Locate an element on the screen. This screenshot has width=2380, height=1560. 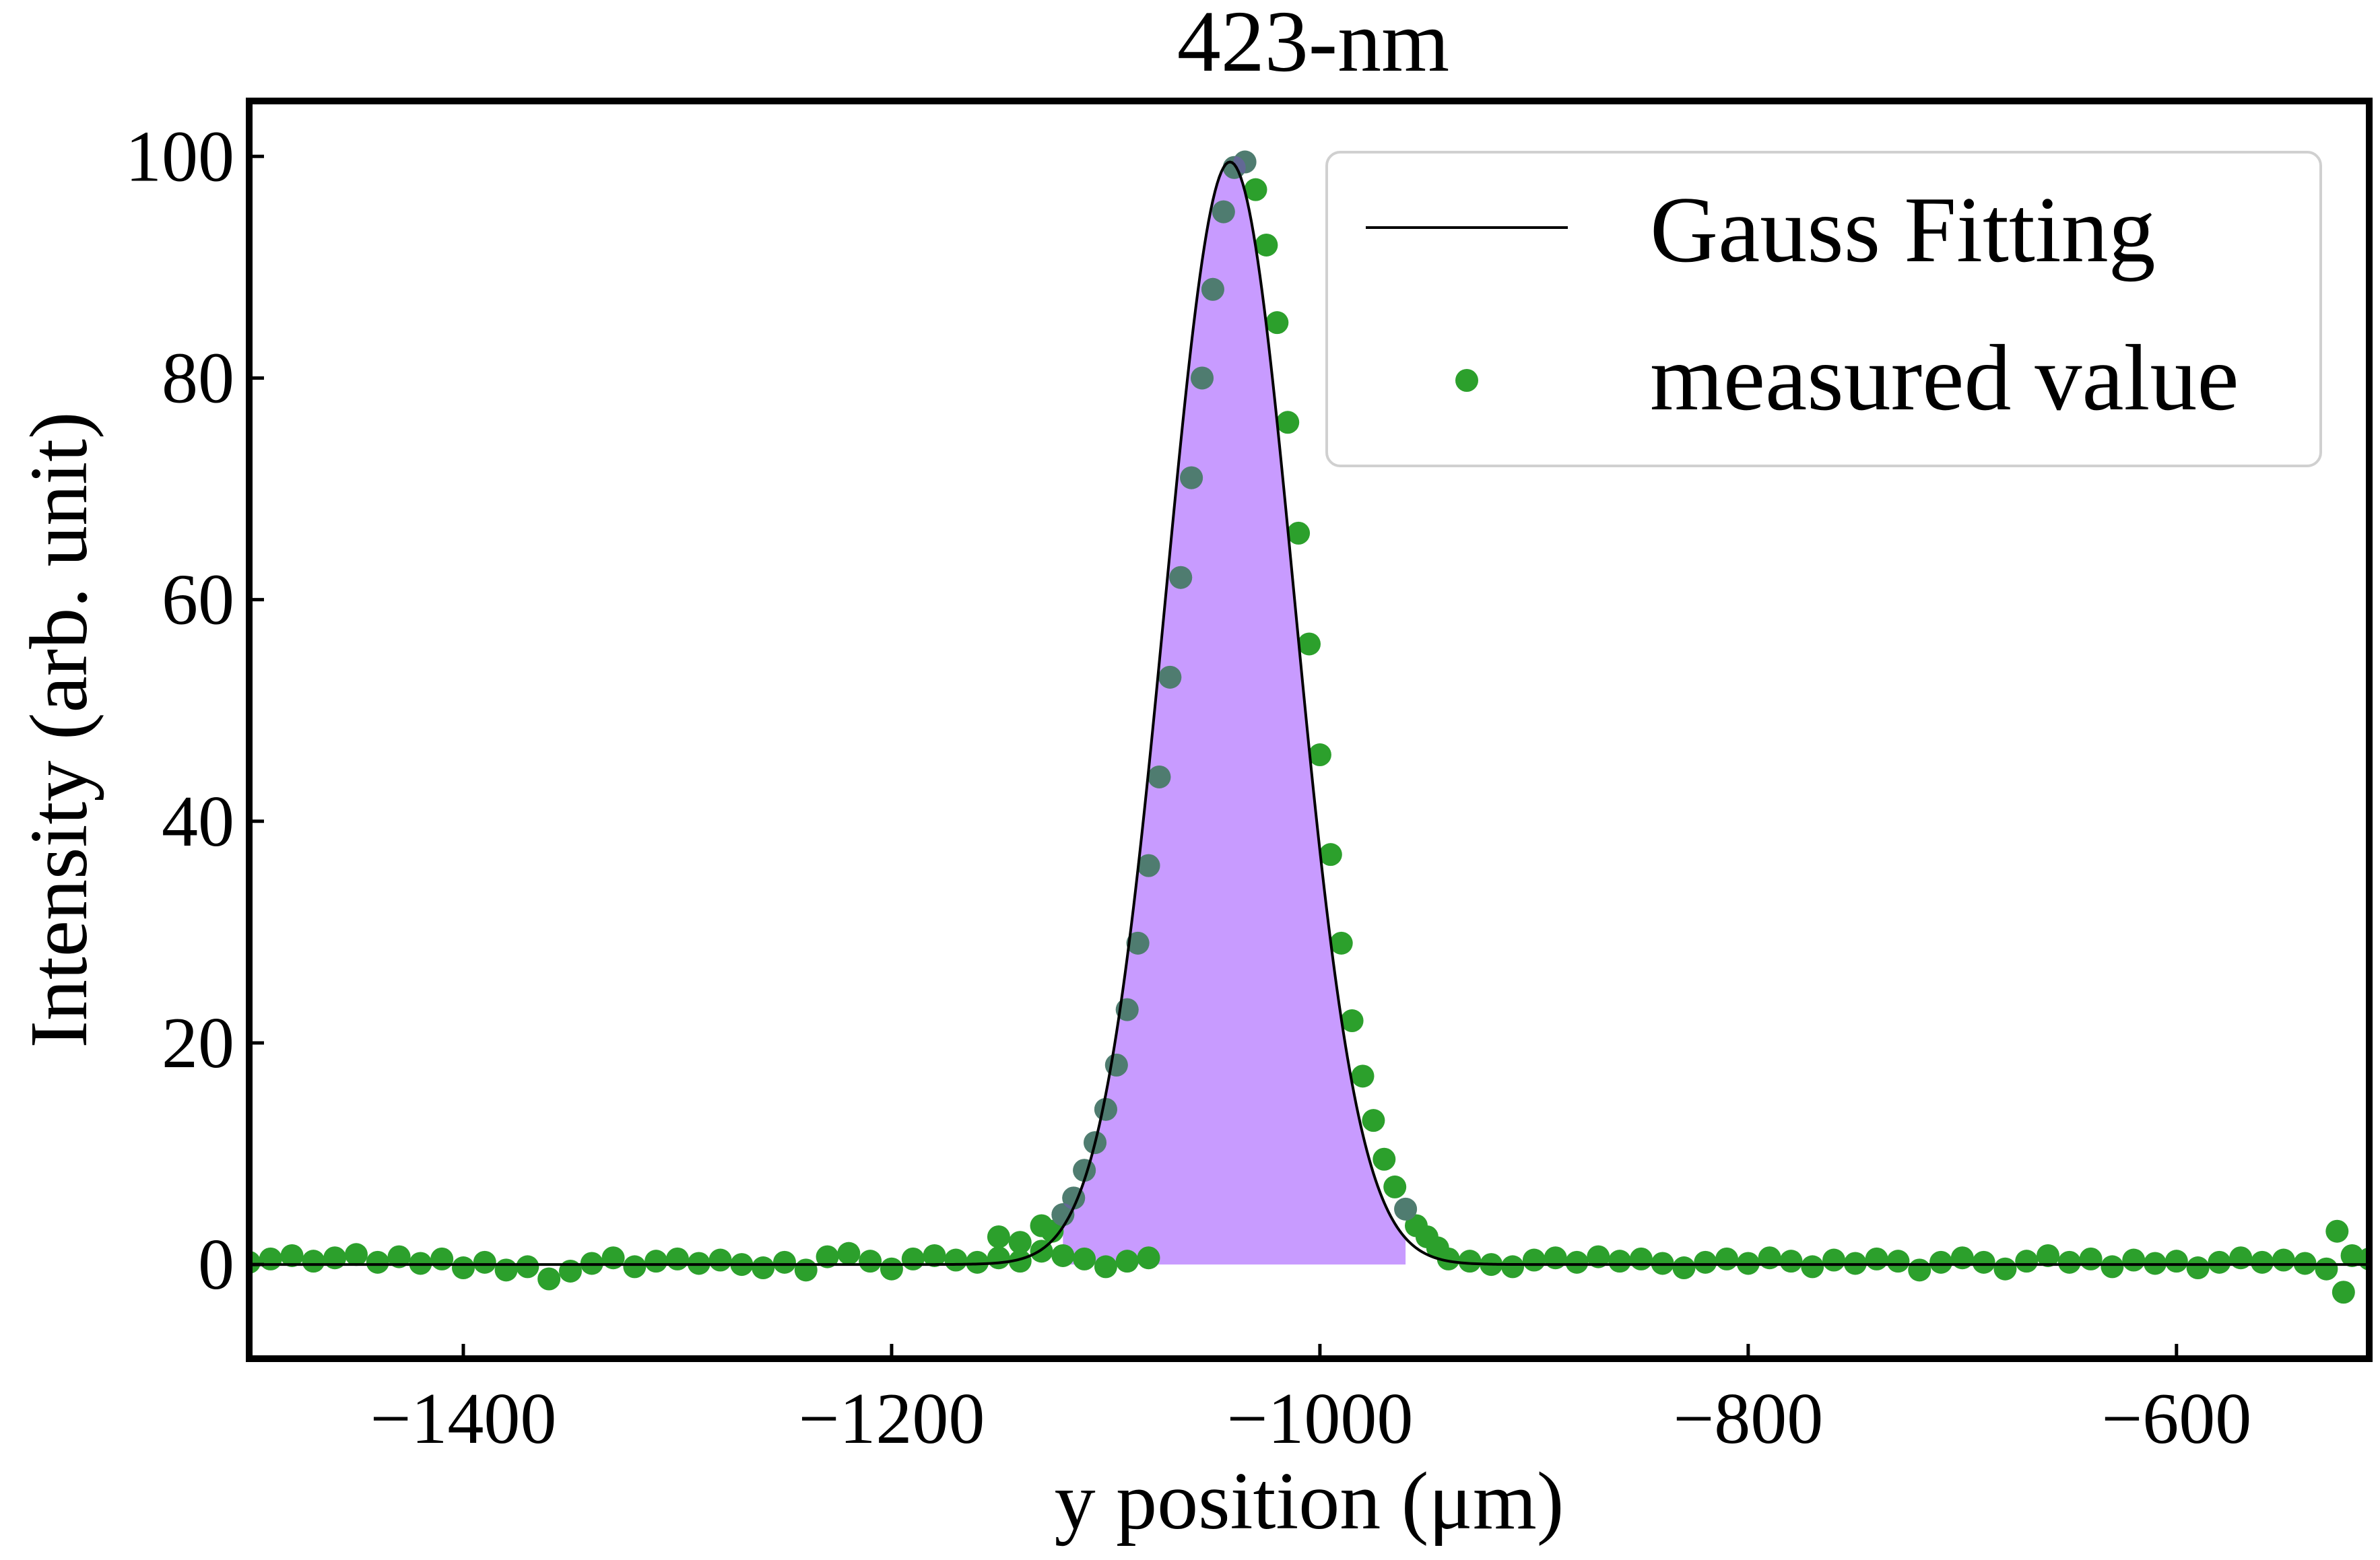
x-tick-label: −800 is located at coordinates (1748, 1419).